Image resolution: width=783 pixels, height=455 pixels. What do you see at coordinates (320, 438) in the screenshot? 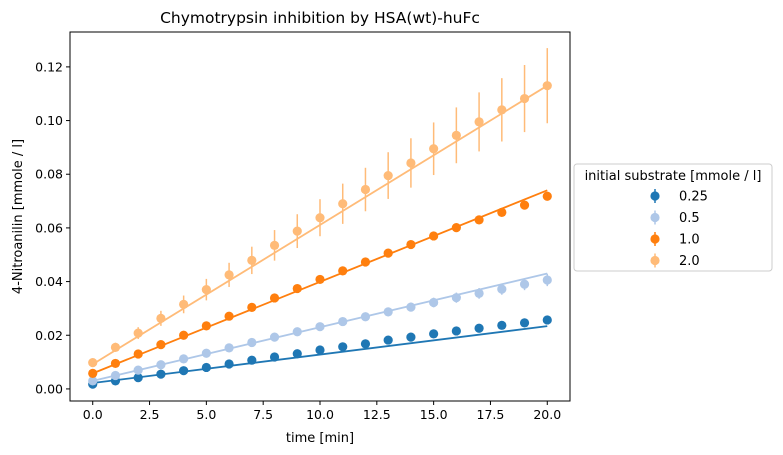
I see `x-axis-label: time [min]` at bounding box center [320, 438].